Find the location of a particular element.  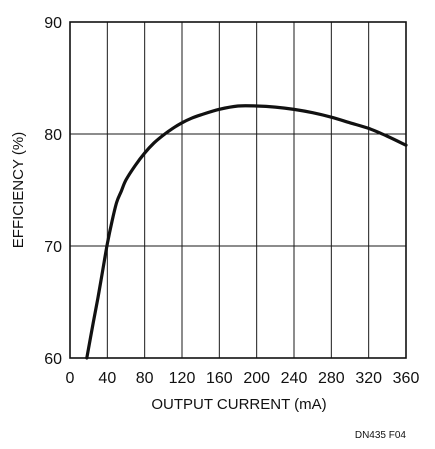

x-tick-label: 80 is located at coordinates (145, 378).